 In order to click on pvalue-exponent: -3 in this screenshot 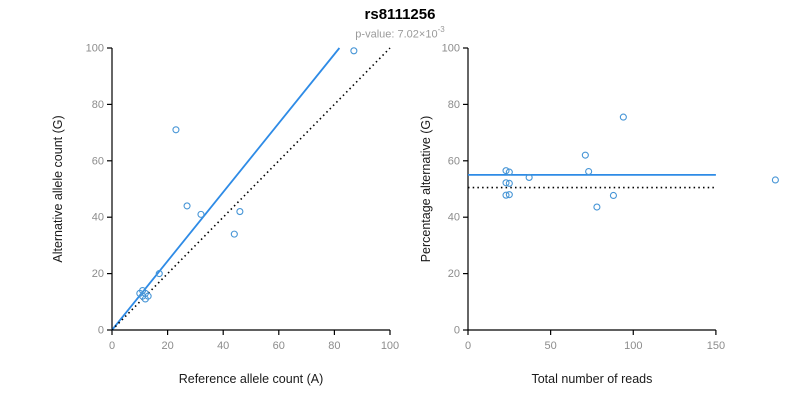, I will do `click(441, 29)`.